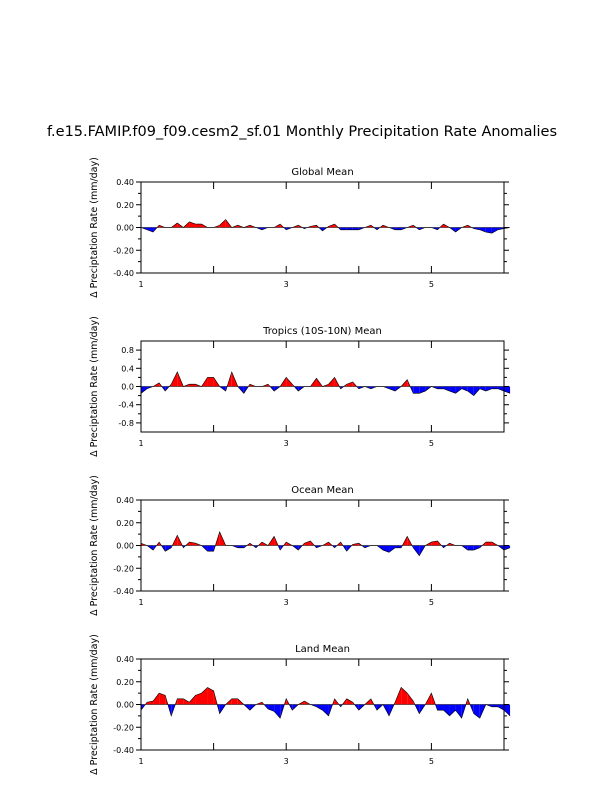 The height and width of the screenshot is (787, 607). I want to click on x-tick-label: 3, so click(286, 284).